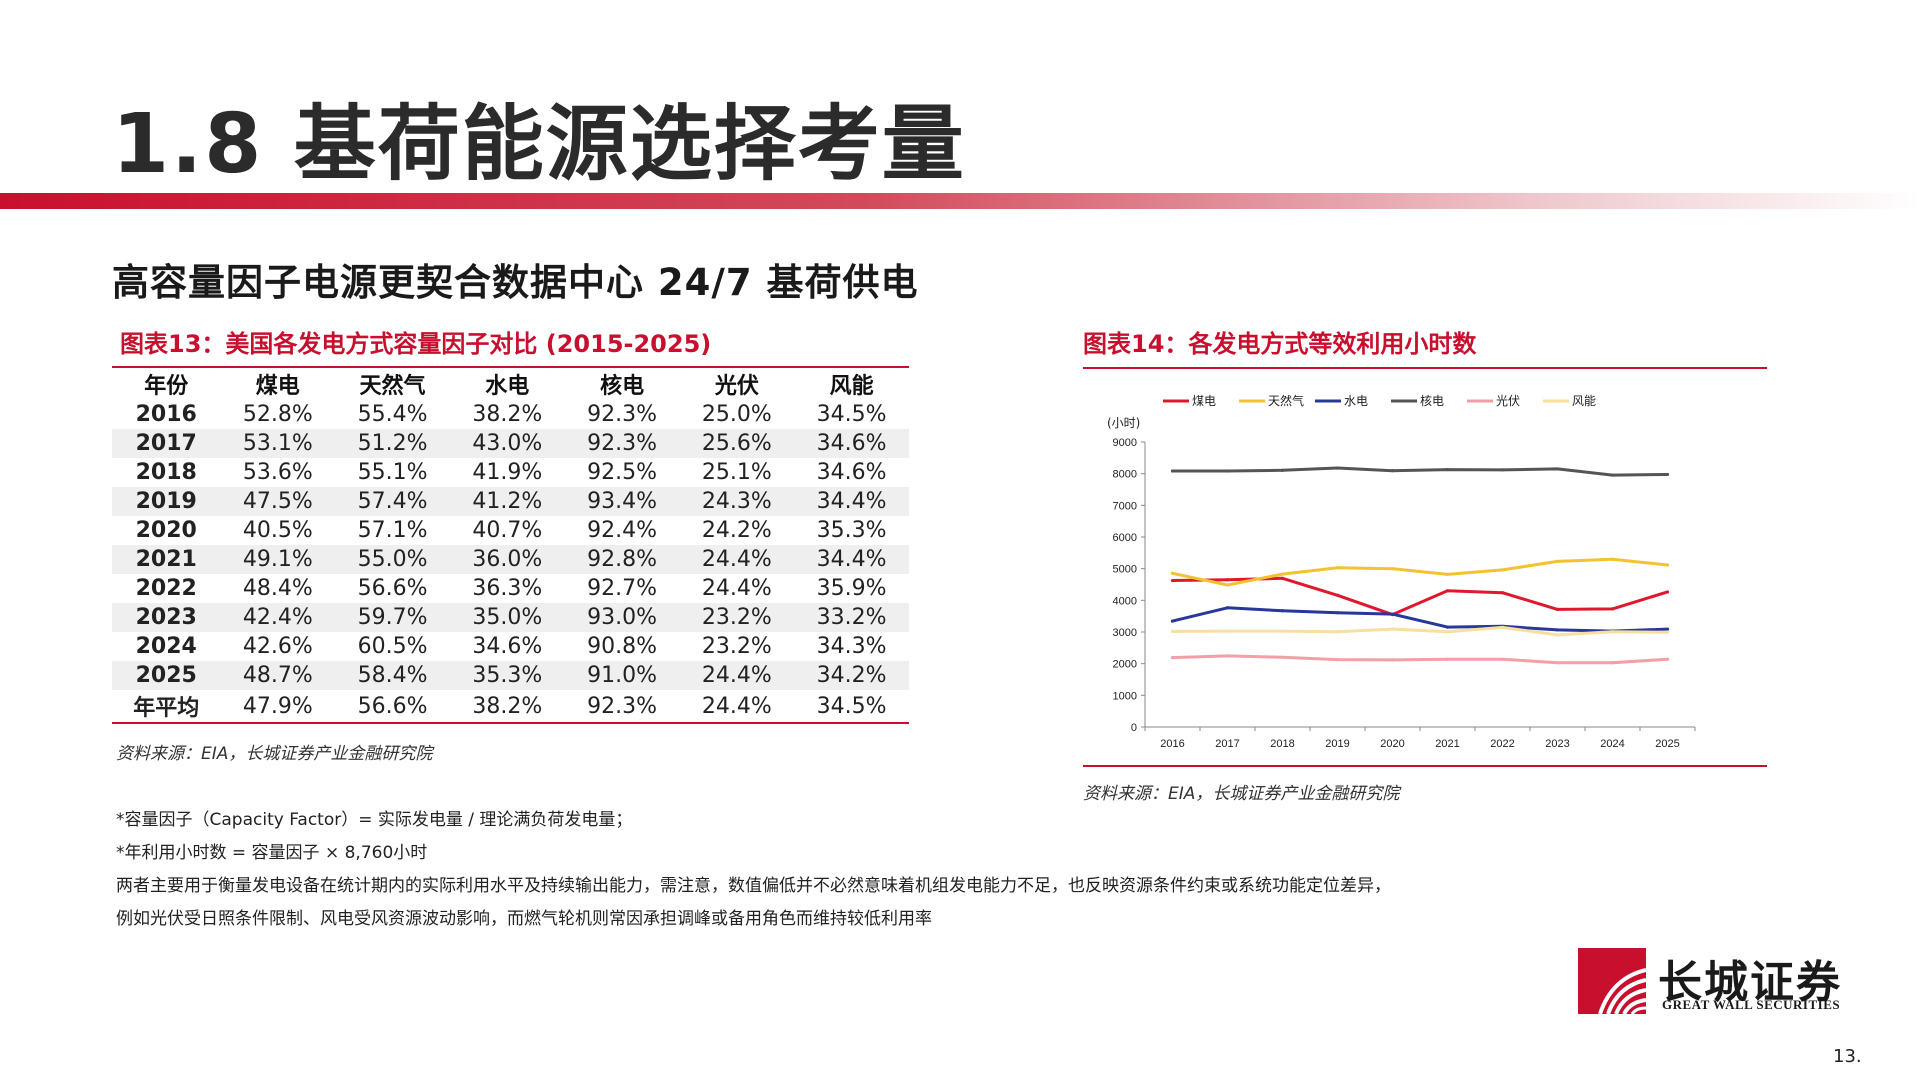 This screenshot has height=1080, width=1920. Describe the element at coordinates (1508, 401) in the screenshot. I see `legend-label: 光伏` at that location.